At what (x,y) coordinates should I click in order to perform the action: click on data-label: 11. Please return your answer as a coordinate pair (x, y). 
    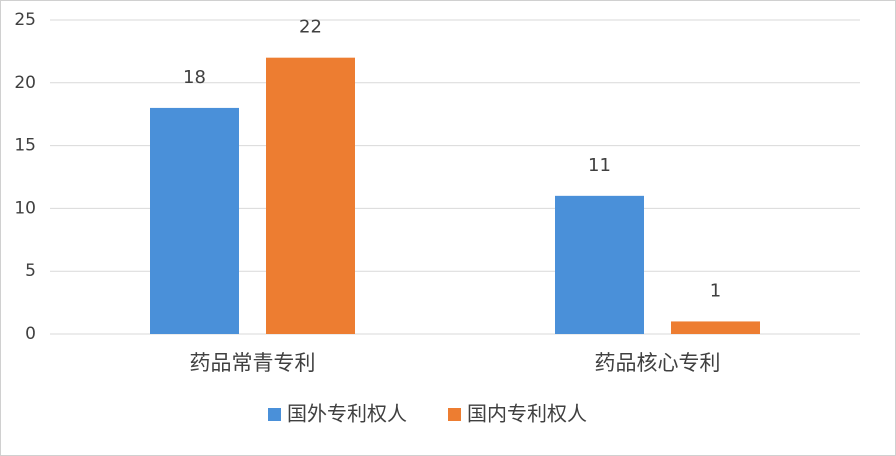
    Looking at the image, I should click on (599, 165).